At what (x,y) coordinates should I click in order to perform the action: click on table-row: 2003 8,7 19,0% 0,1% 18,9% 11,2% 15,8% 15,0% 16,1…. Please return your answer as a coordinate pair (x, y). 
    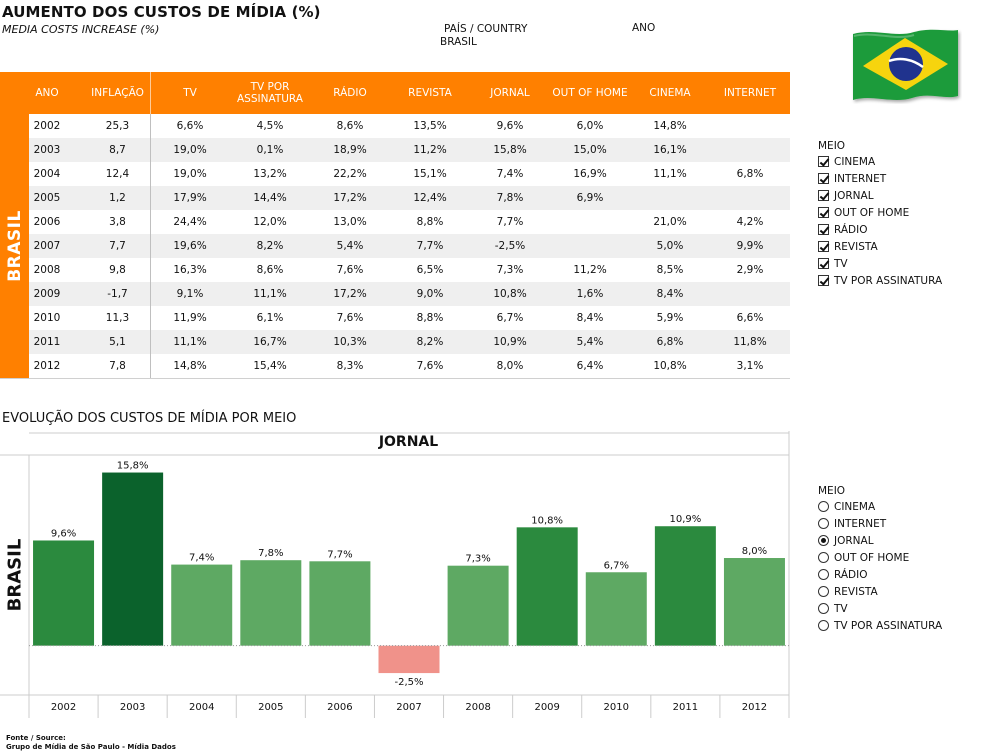
    Looking at the image, I should click on (409, 150).